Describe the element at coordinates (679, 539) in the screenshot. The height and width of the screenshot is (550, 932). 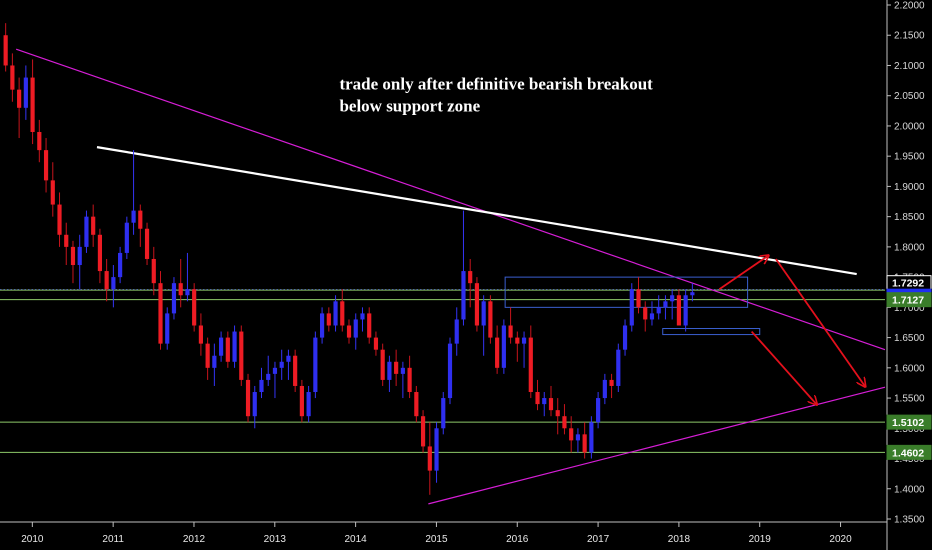
I see `x-tick-label: 2018` at that location.